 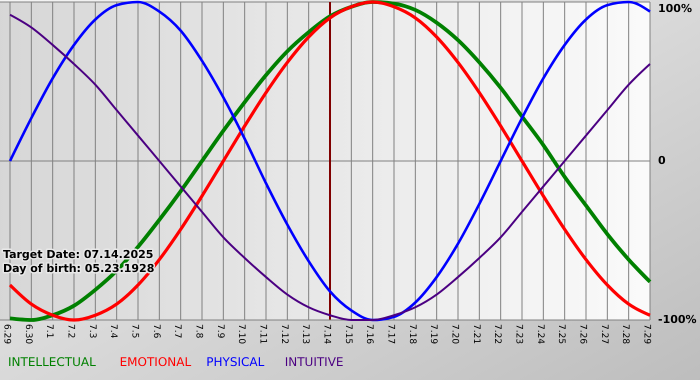 I want to click on x-tick-label: 7.1, so click(x=49, y=331).